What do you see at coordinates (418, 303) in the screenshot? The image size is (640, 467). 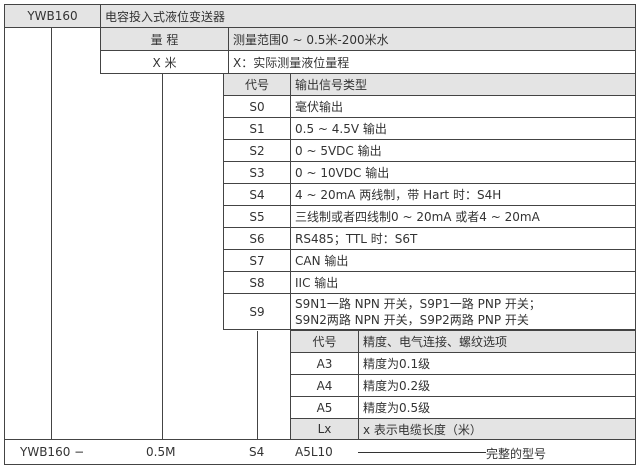 I see `output-desc-line: S9N1一路 NPN 开关，S9P1一路 PNP 开关；` at bounding box center [418, 303].